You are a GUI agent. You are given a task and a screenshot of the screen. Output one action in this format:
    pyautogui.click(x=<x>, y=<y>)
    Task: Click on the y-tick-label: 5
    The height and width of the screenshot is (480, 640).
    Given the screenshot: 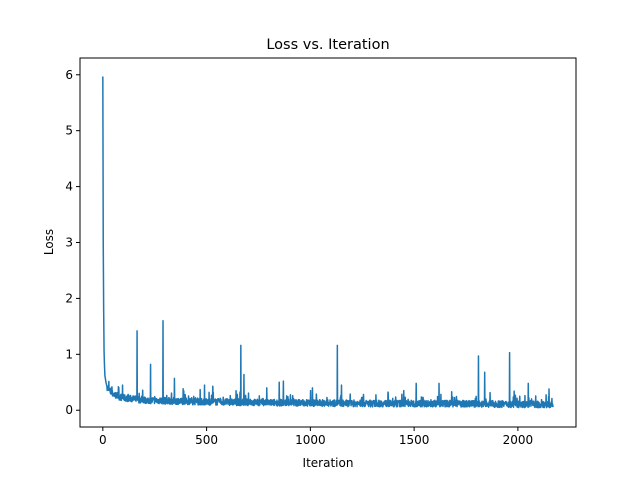 What is the action you would take?
    pyautogui.click(x=69, y=131)
    